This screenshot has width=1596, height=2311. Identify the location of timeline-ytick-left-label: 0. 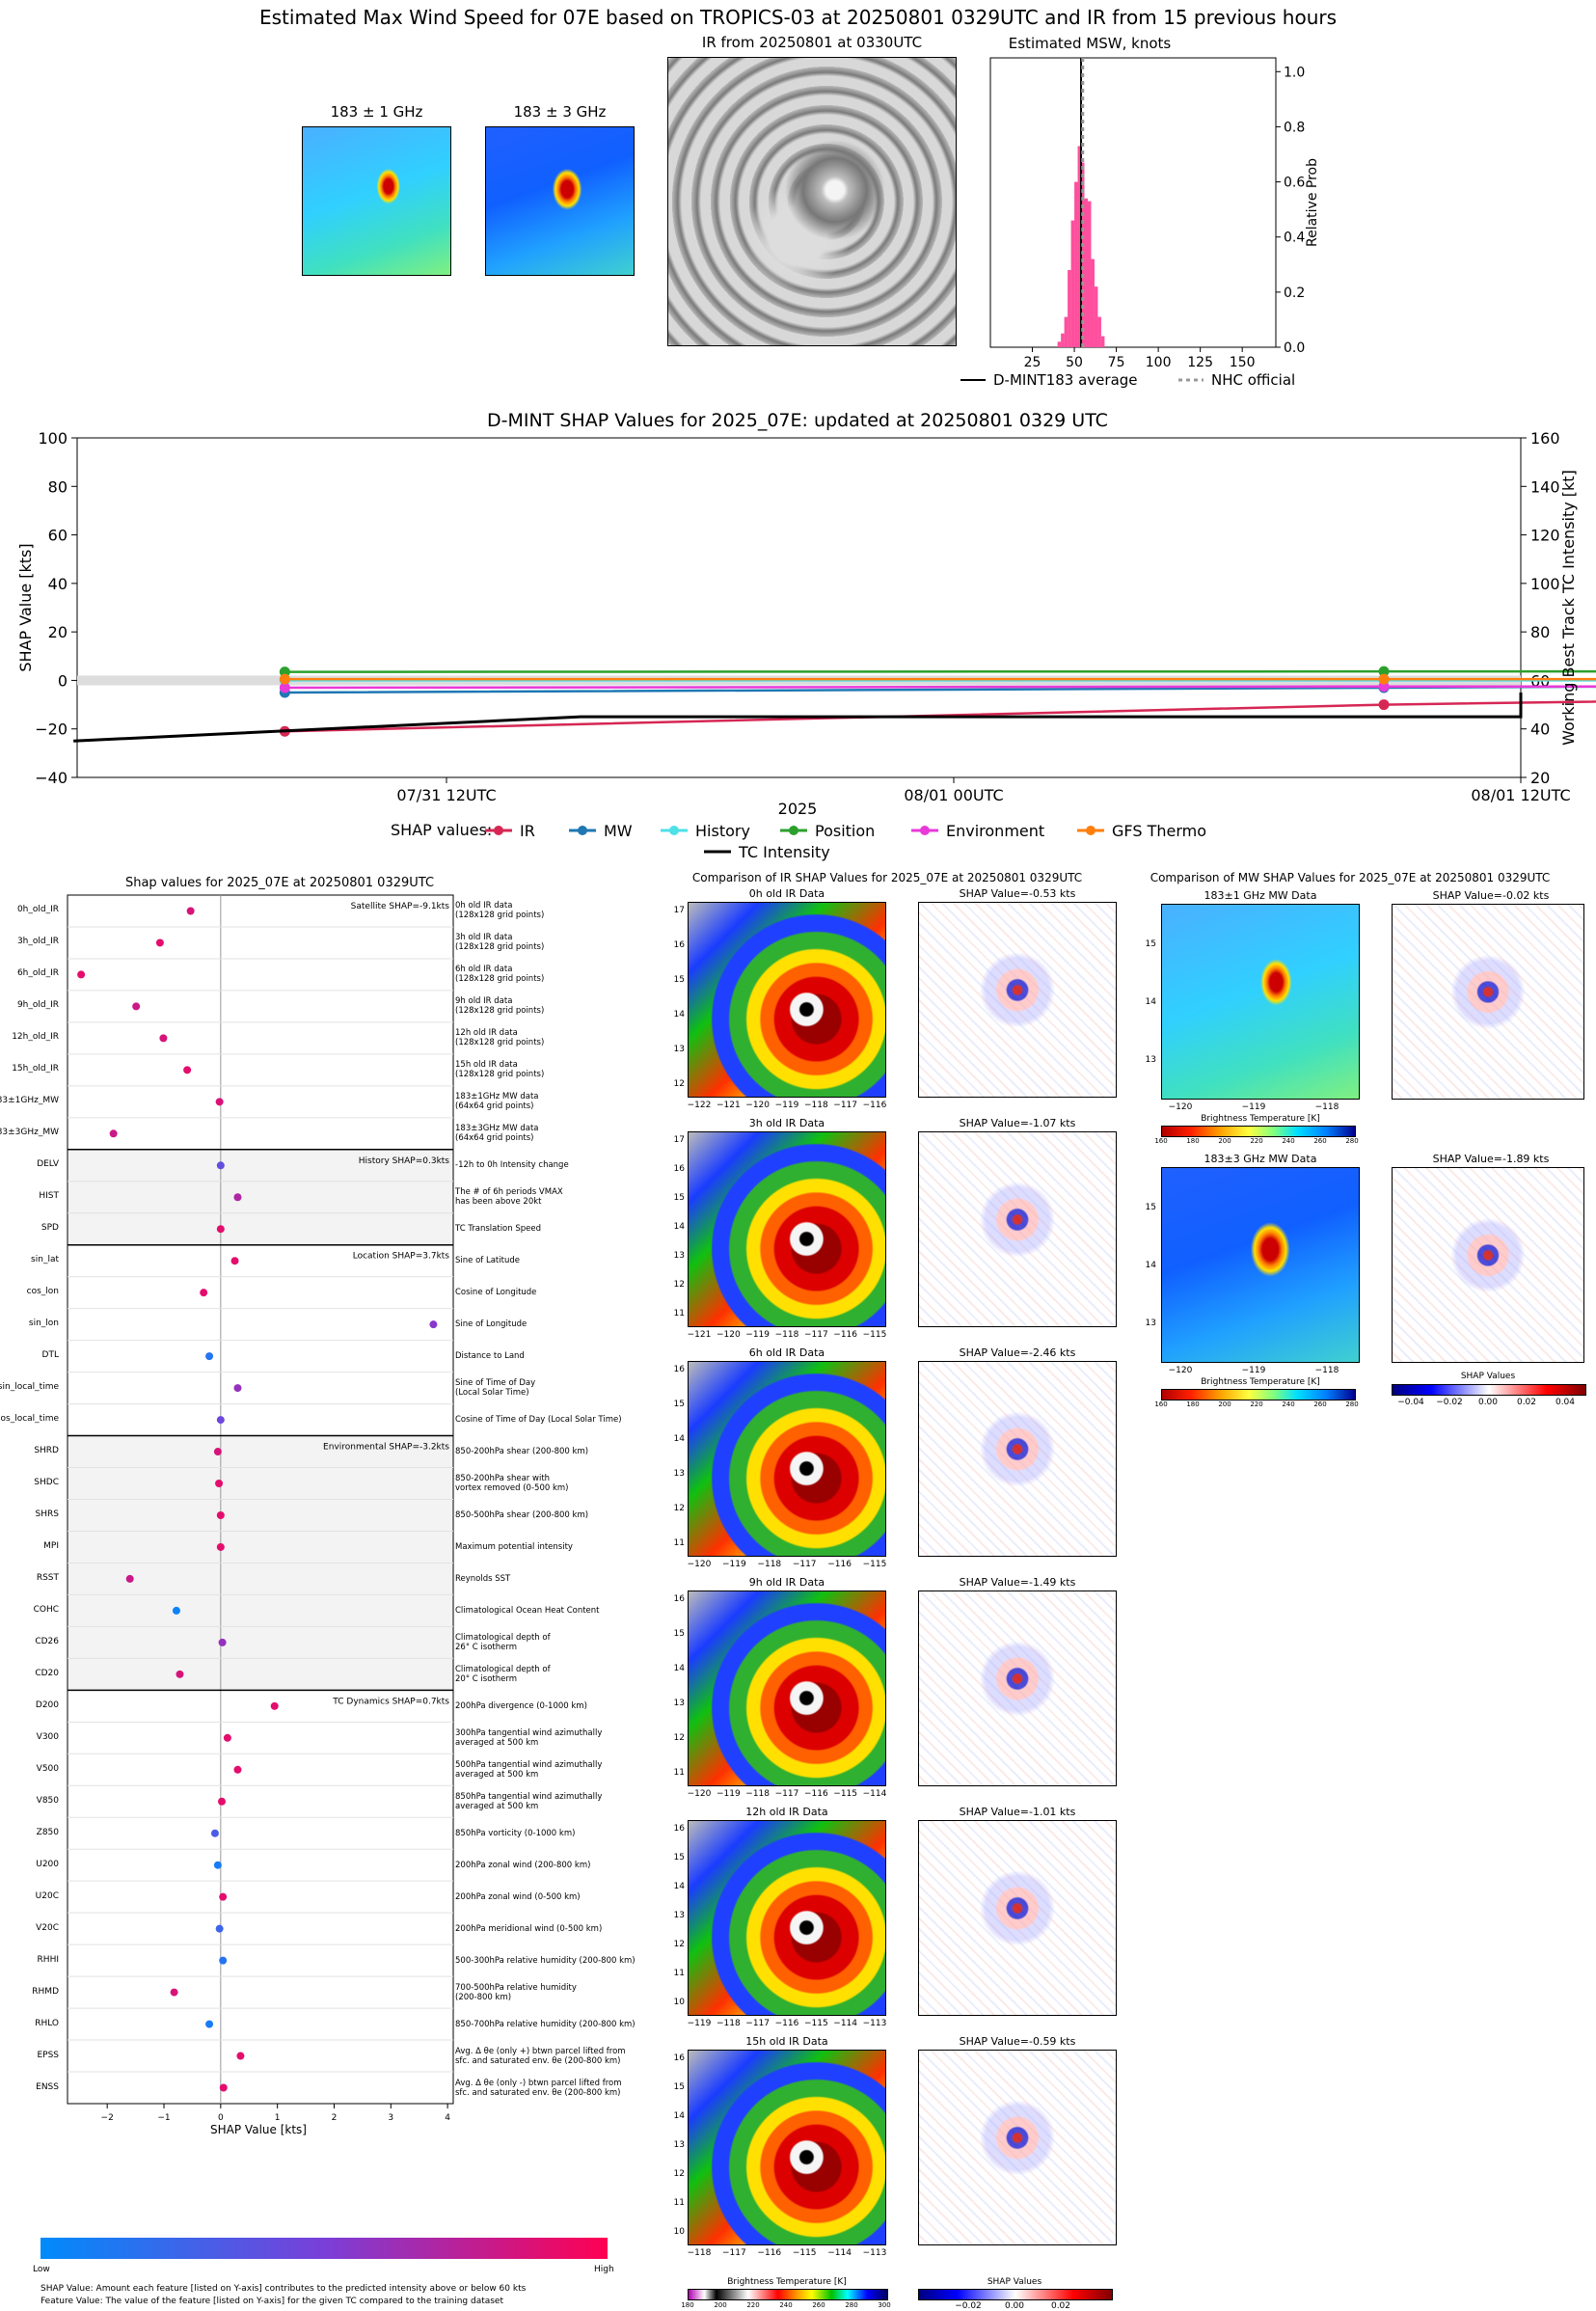
(63, 680).